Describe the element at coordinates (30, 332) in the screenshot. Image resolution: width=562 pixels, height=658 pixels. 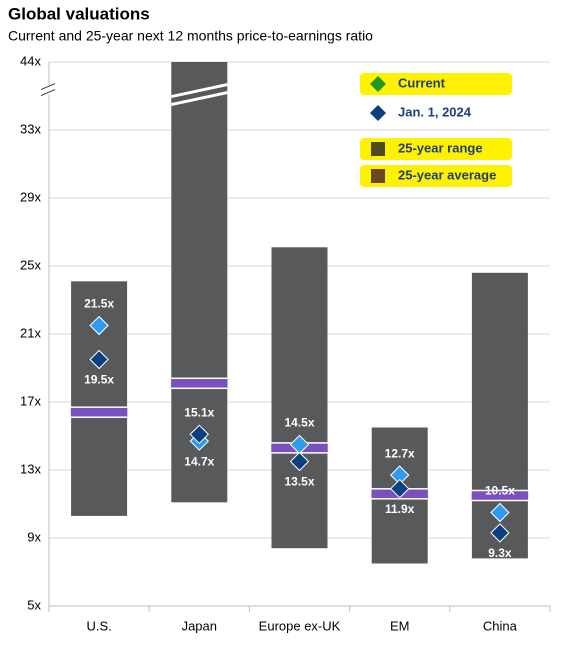
I see `y-tick-label: 21x` at that location.